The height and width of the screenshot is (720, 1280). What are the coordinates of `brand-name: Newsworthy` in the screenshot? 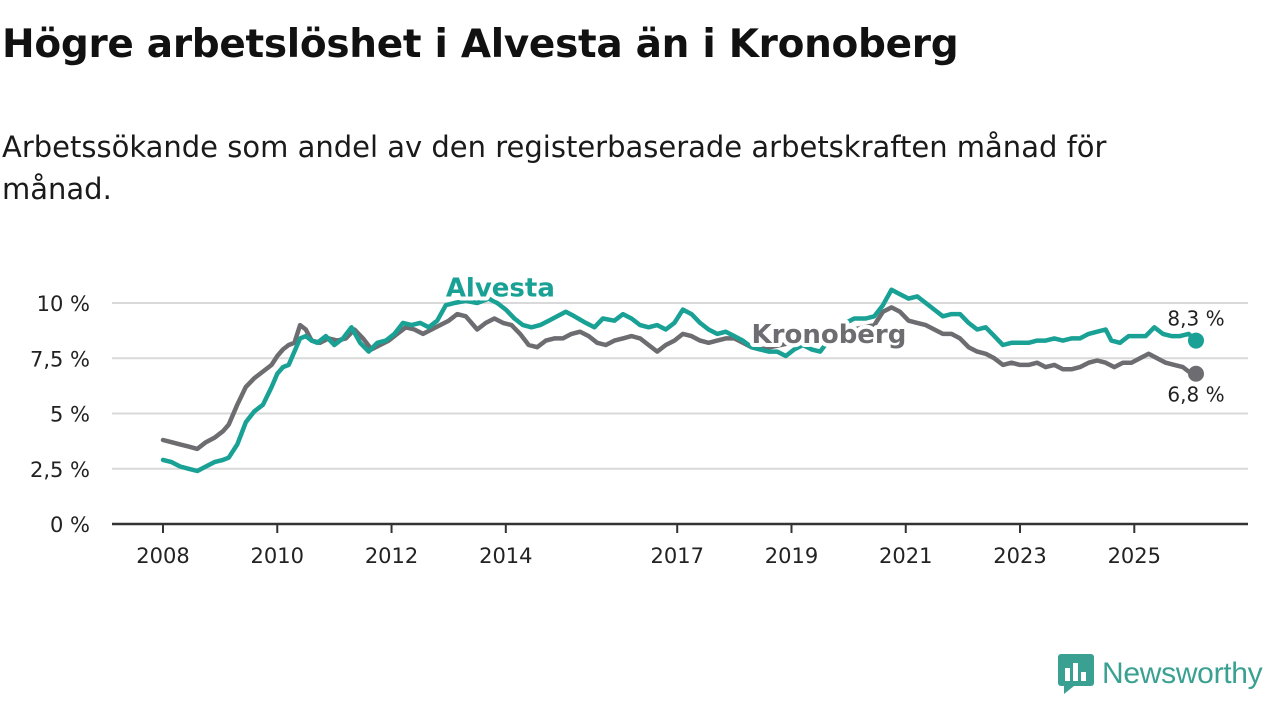 It's located at (1182, 673).